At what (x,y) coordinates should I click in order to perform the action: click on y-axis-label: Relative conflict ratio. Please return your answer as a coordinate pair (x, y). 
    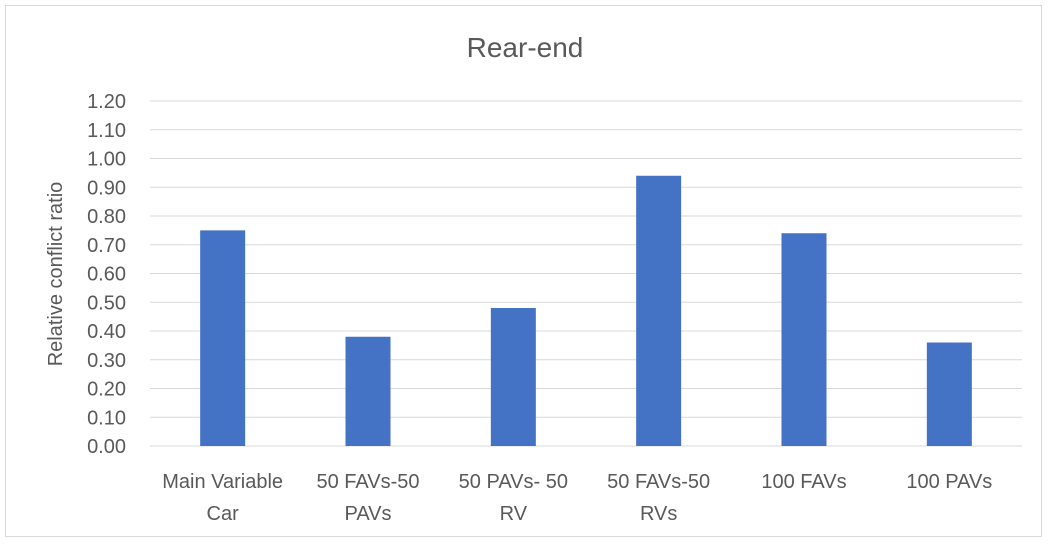
    Looking at the image, I should click on (56, 274).